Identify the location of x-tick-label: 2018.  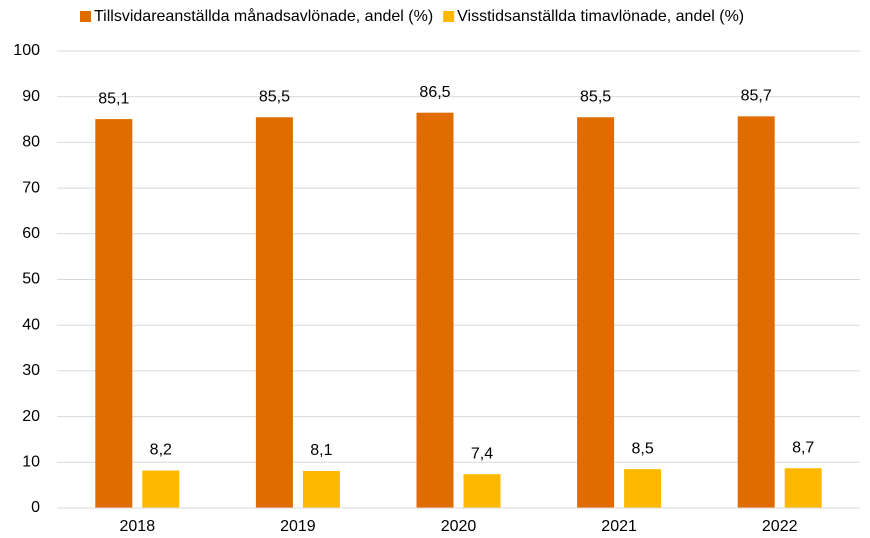
(138, 526).